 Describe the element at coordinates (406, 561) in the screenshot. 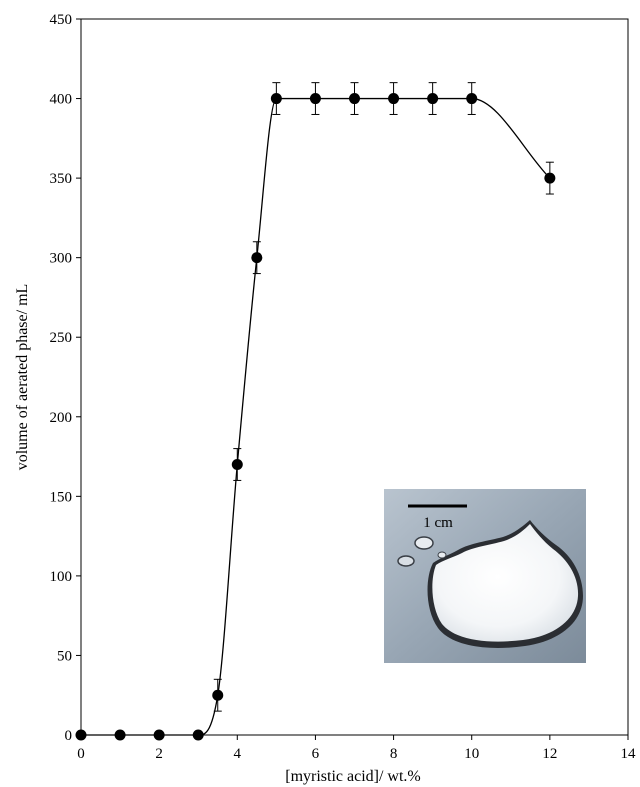

I see `foam-bubble-small` at that location.